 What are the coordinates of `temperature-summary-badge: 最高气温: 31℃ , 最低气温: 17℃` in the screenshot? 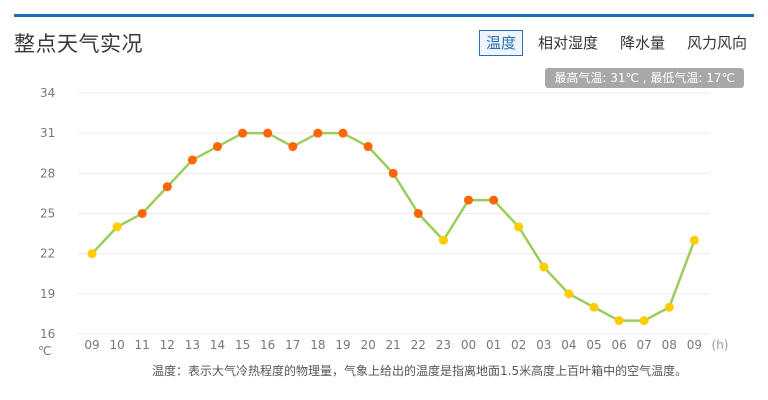 It's located at (644, 78).